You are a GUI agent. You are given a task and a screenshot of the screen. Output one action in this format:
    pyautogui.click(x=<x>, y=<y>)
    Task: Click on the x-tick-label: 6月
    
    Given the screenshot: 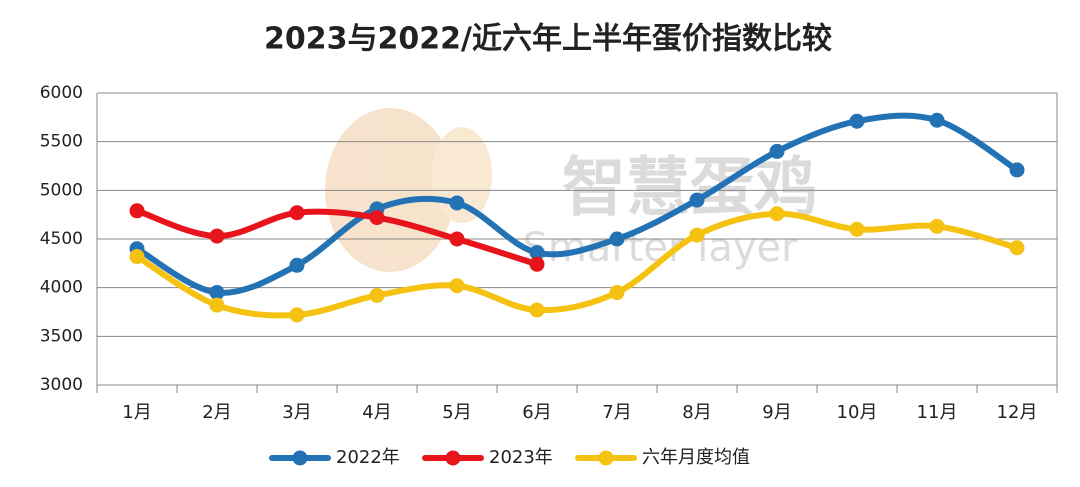 What is the action you would take?
    pyautogui.click(x=536, y=412)
    